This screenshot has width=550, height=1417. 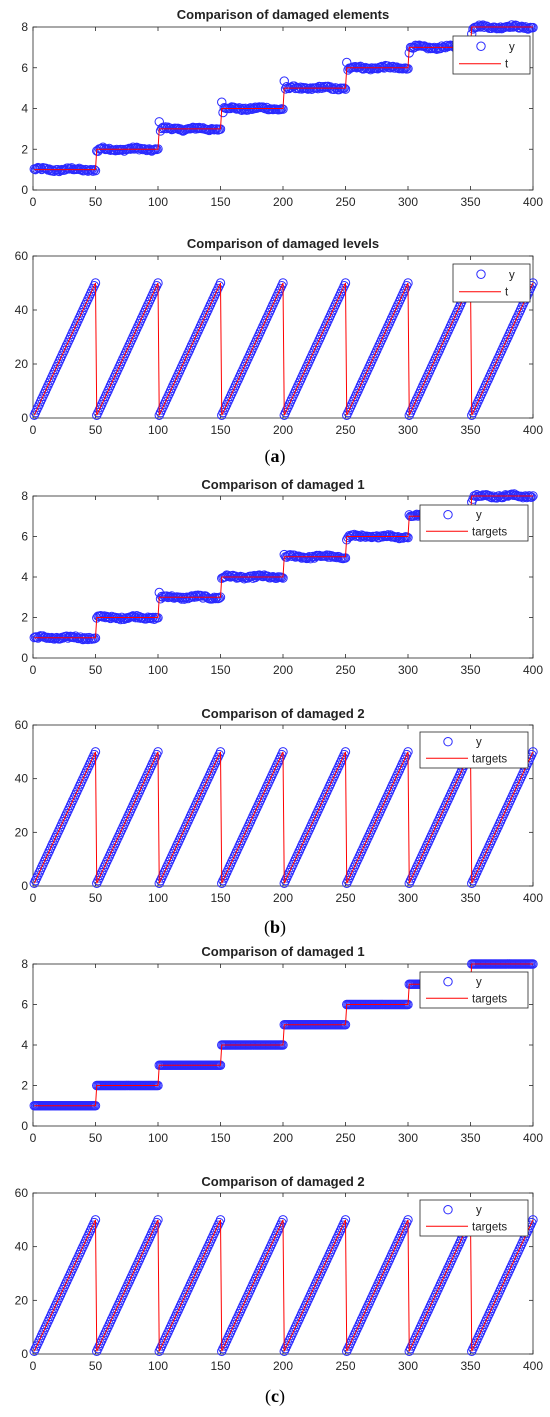 I want to click on series-y-markers, so click(x=283, y=818).